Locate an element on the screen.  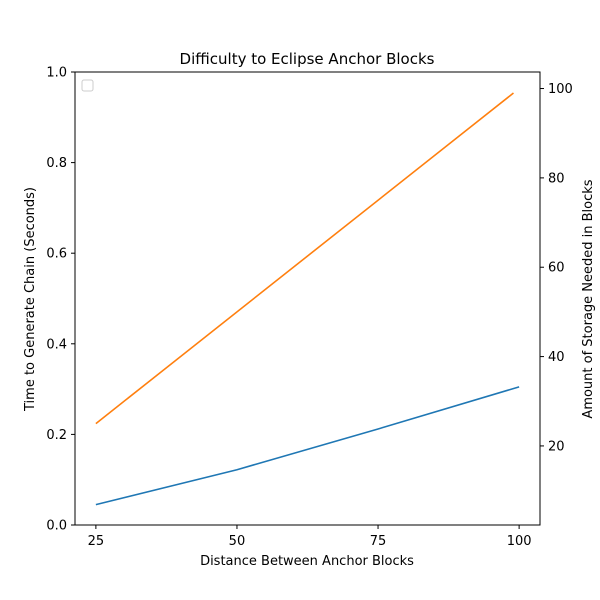
y-right-tick-label: 40 is located at coordinates (556, 357).